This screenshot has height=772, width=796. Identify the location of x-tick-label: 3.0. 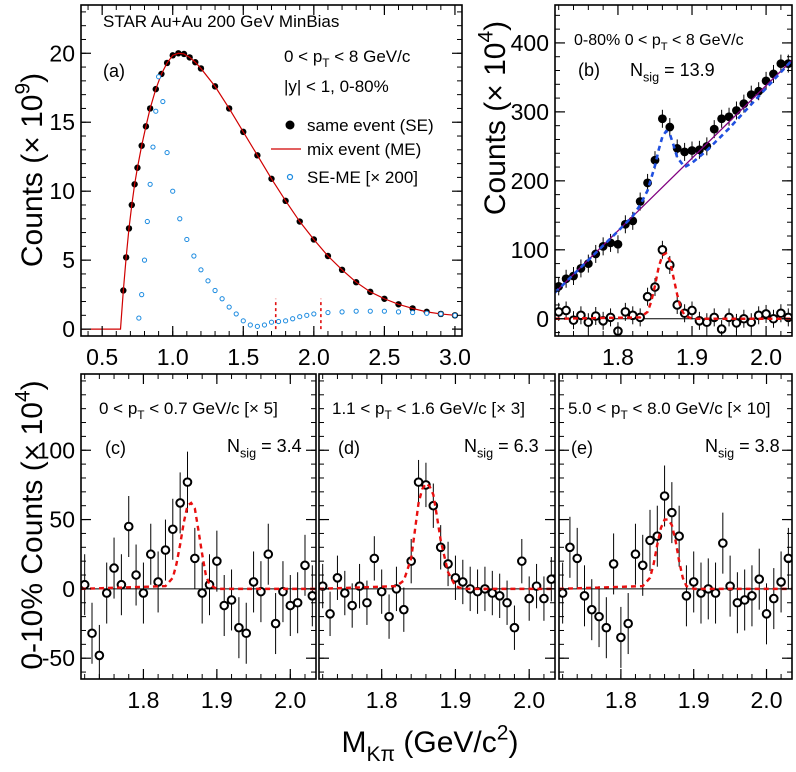
(455, 357).